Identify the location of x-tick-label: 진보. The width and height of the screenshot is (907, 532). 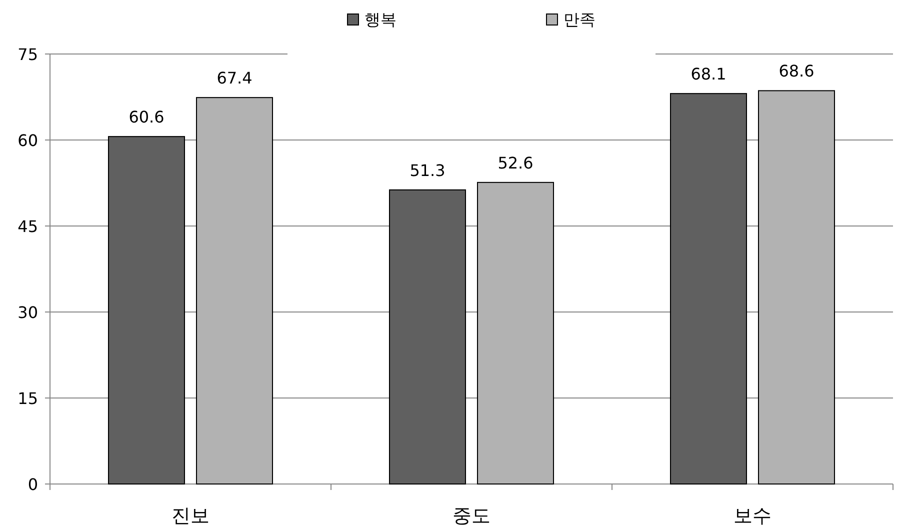
(191, 516).